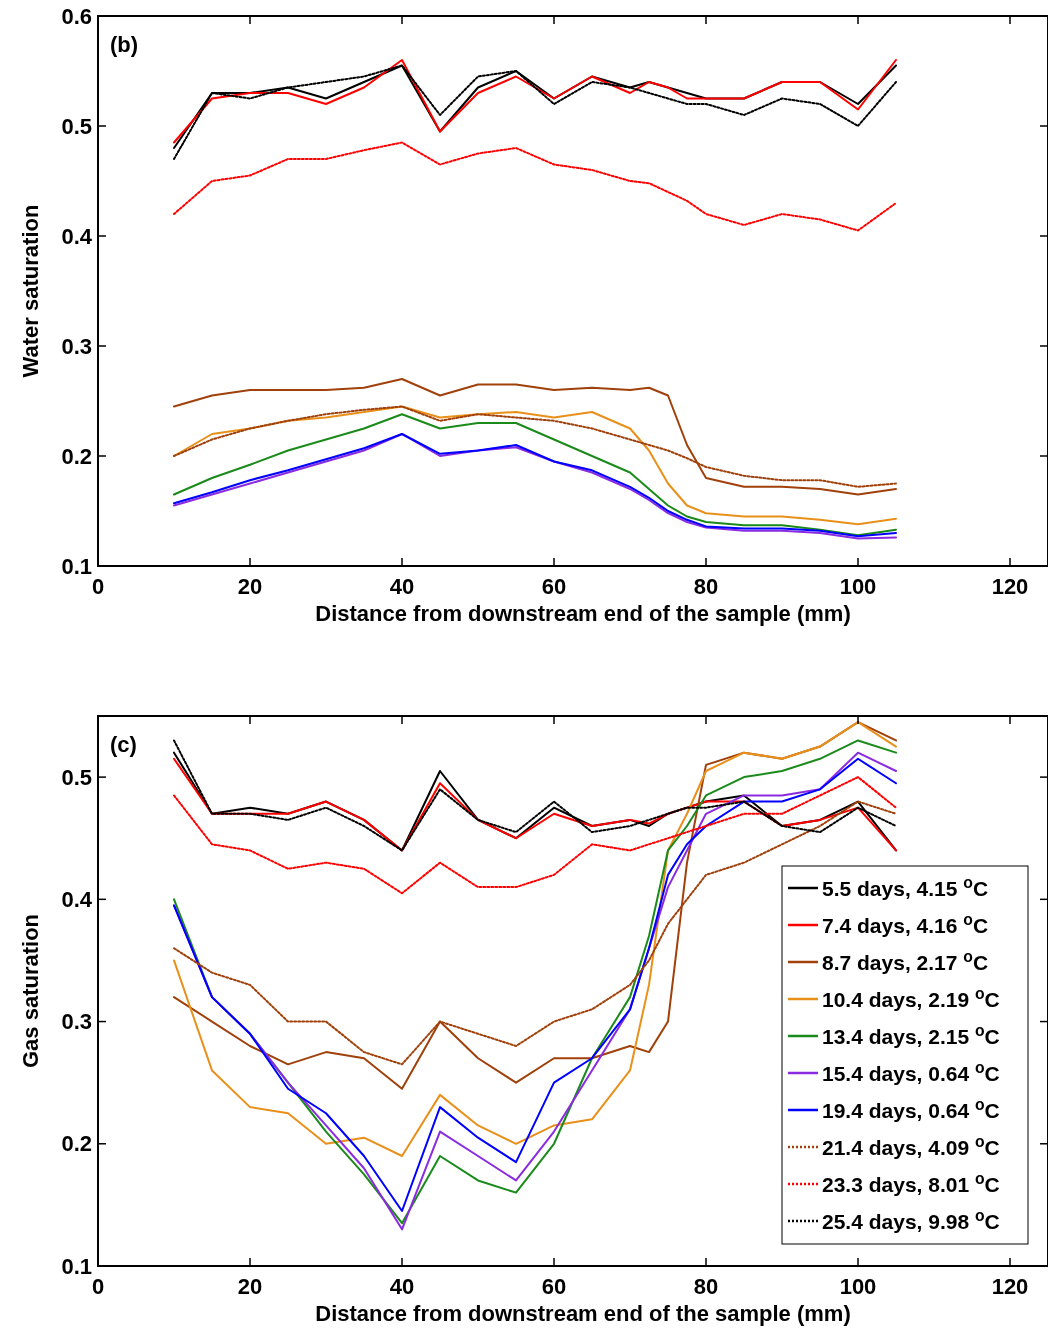 The height and width of the screenshot is (1332, 1048). What do you see at coordinates (76, 16) in the screenshot?
I see `y-tick-label: 0.6` at bounding box center [76, 16].